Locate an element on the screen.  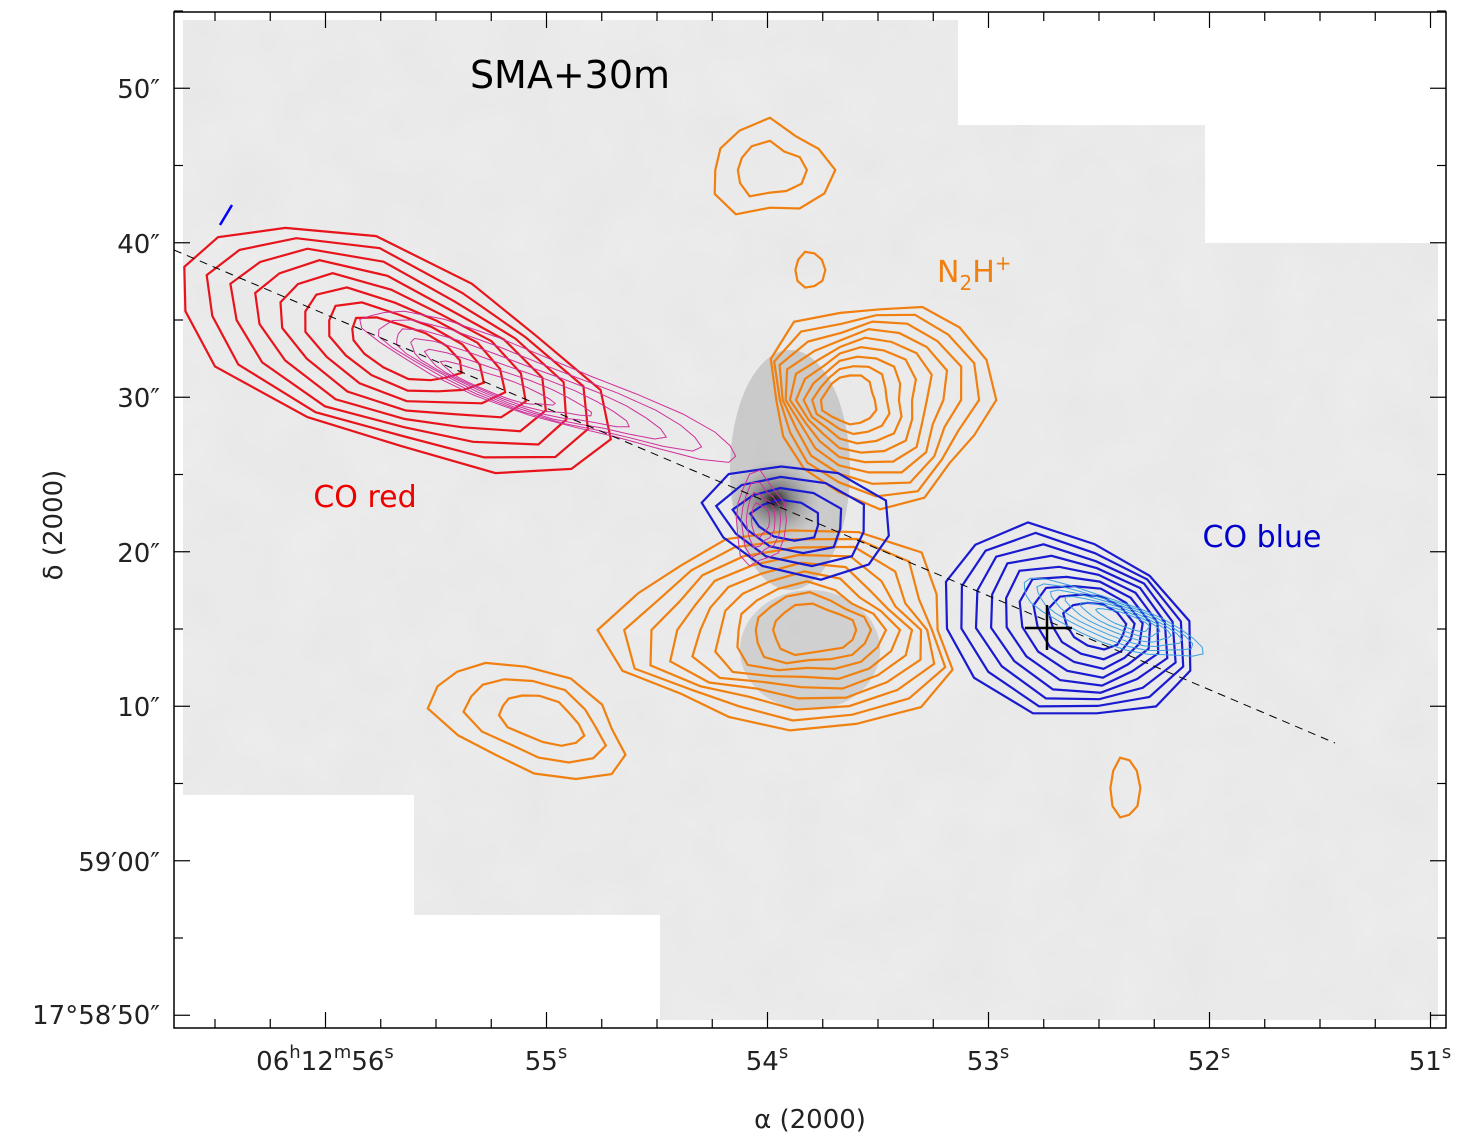
x-tick-label: 06h12m56s is located at coordinates (325, 1059).